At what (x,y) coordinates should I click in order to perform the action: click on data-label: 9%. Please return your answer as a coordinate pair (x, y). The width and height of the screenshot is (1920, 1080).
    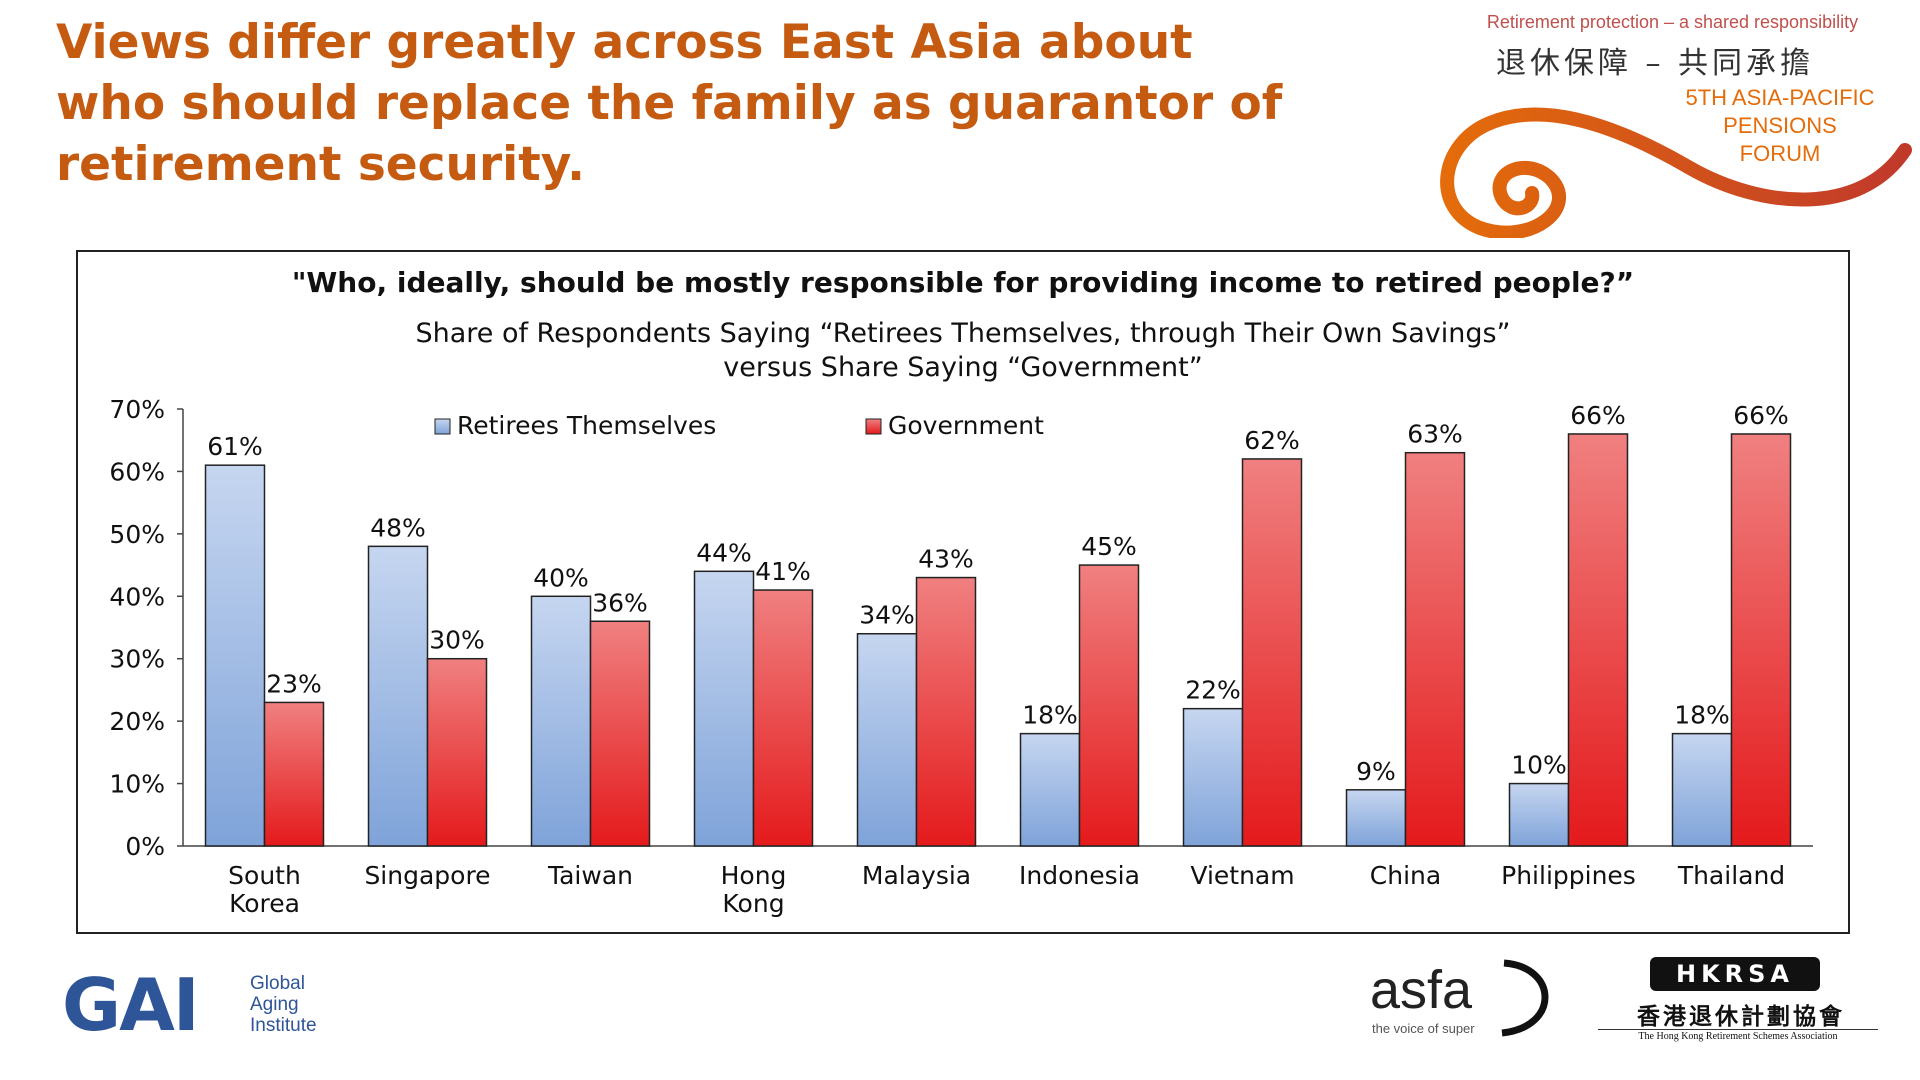
    Looking at the image, I should click on (1376, 771).